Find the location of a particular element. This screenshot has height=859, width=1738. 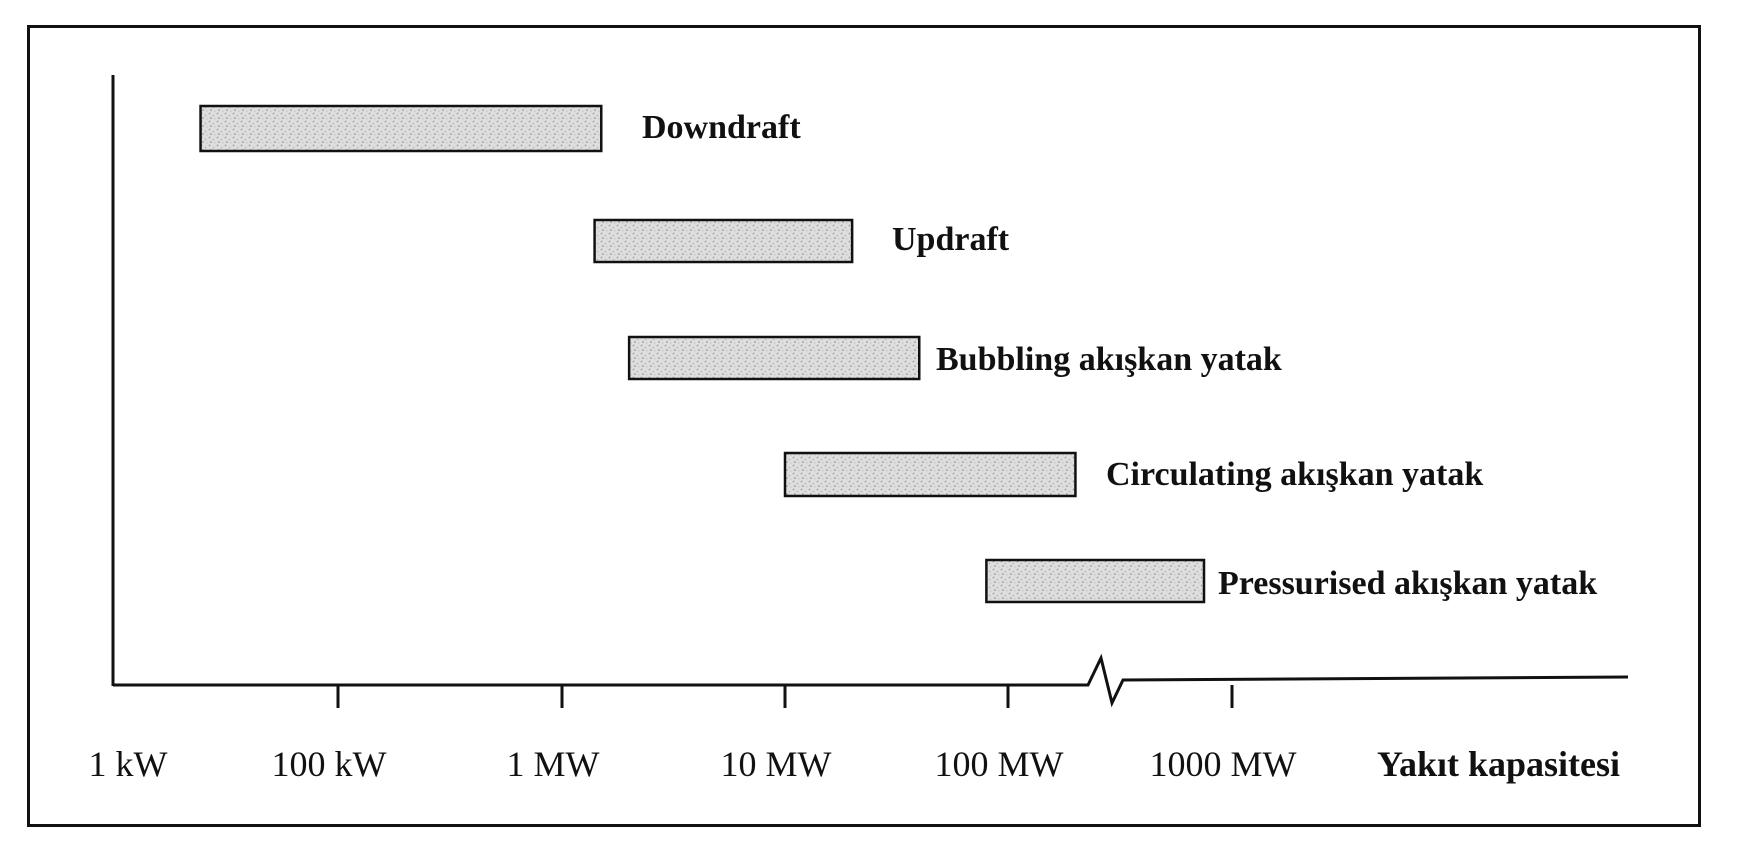

x-tick-label: 10 MW is located at coordinates (776, 764).